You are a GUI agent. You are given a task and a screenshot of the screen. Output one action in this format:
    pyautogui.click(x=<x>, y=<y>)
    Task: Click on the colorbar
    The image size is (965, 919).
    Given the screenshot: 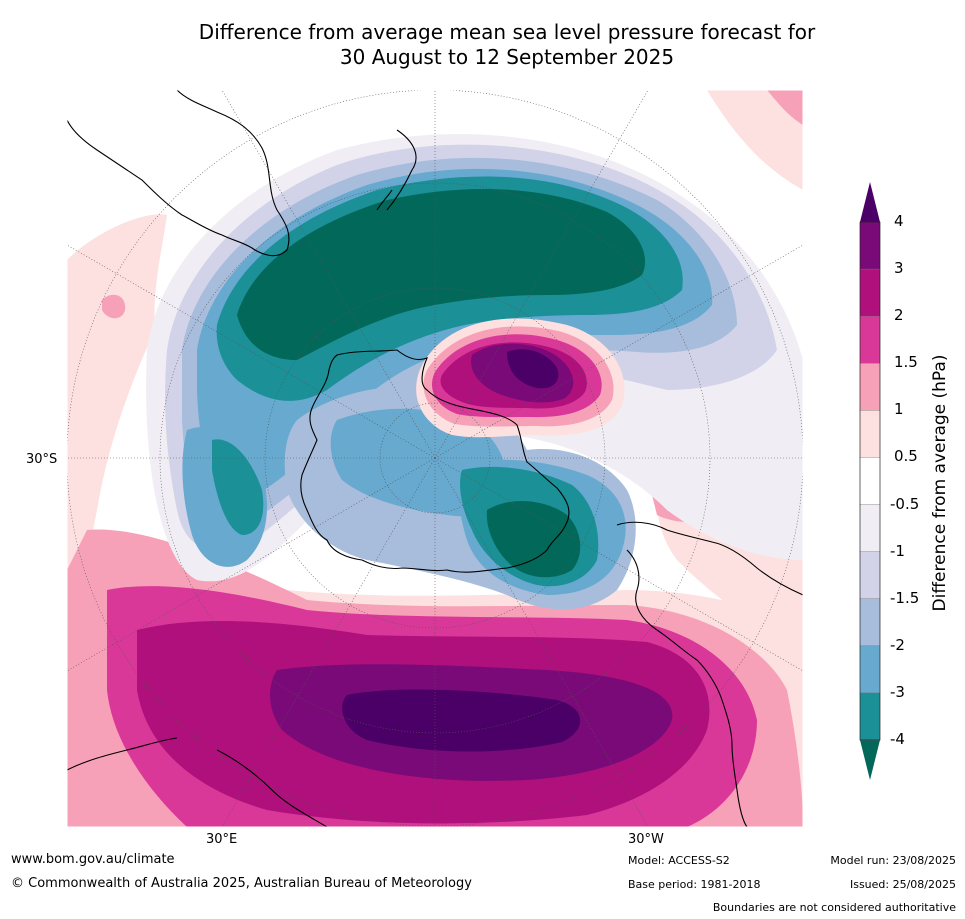 What is the action you would take?
    pyautogui.click(x=870, y=481)
    